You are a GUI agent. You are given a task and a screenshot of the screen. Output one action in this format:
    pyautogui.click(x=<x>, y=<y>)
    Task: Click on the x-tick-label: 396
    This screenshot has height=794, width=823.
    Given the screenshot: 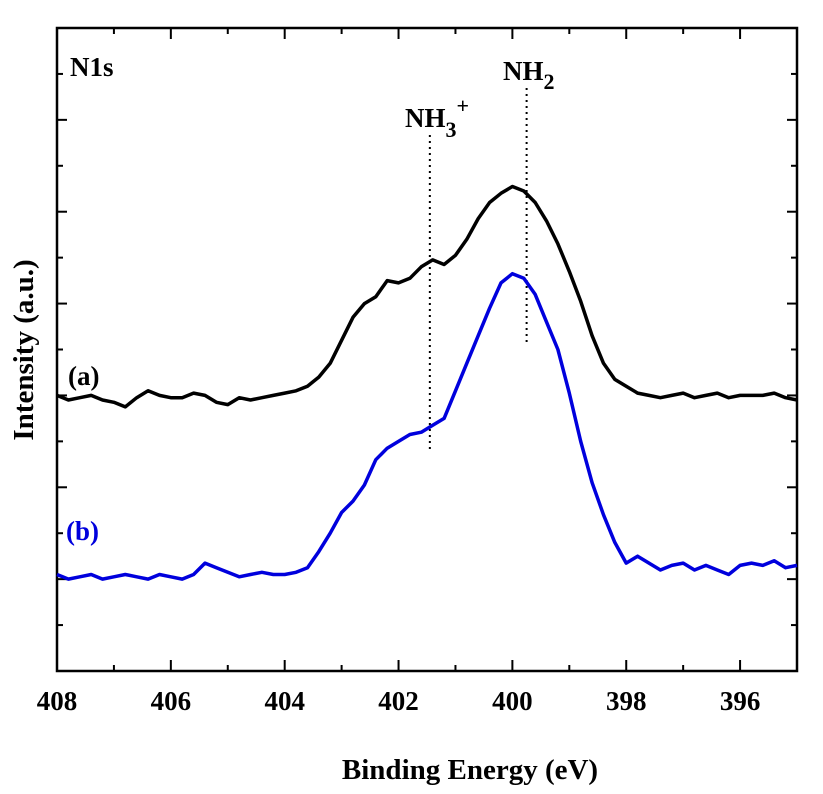 What is the action you would take?
    pyautogui.click(x=740, y=701)
    